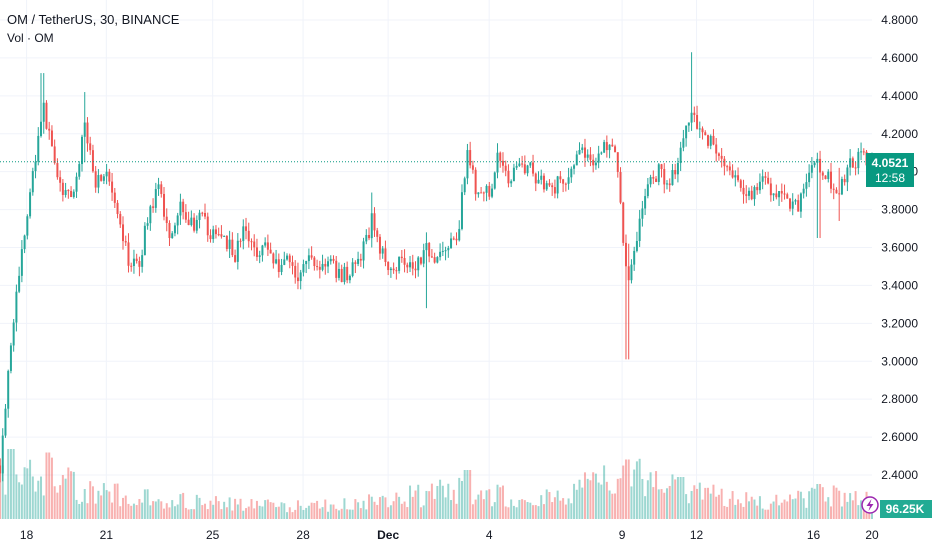 This screenshot has height=555, width=932. What do you see at coordinates (93, 19) in the screenshot?
I see `symbol-title: OM / TetherUS, 30, BINANCE` at bounding box center [93, 19].